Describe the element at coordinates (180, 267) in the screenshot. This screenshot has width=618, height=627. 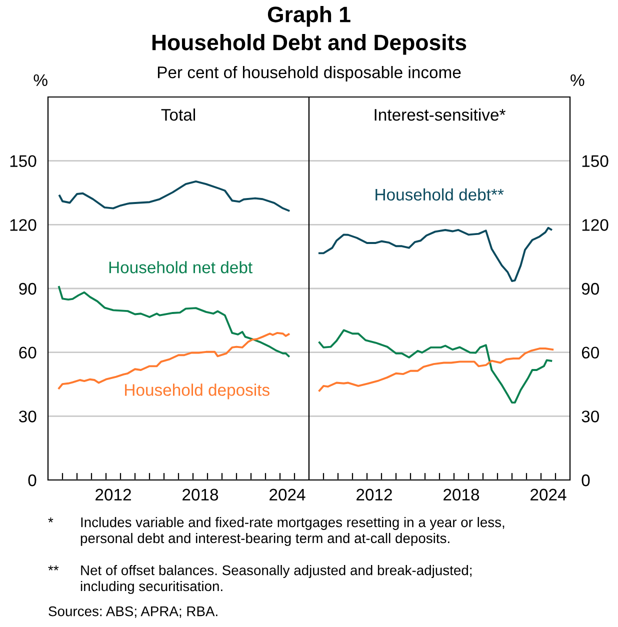
I see `series-label: Household net debt` at that location.